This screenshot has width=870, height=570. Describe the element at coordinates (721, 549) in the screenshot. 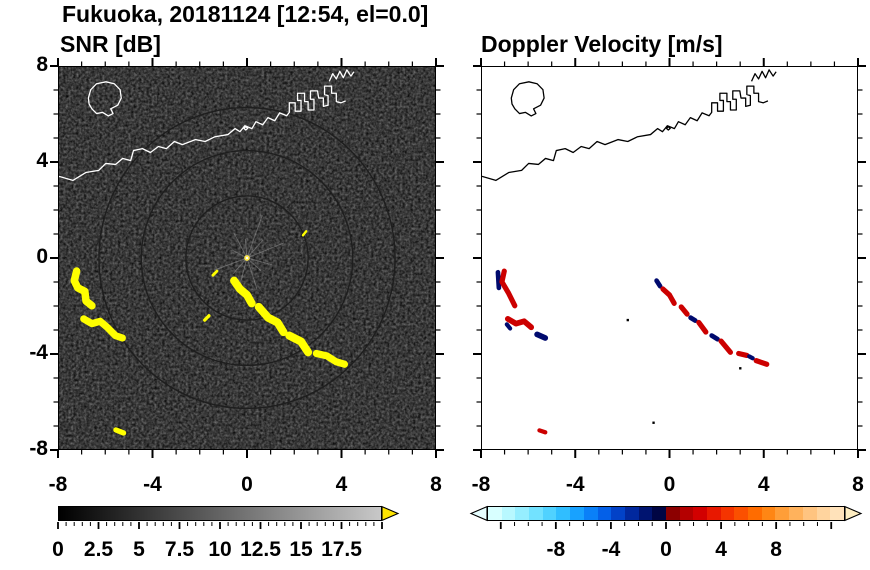

I see `colorbar-tick-label: 4` at that location.